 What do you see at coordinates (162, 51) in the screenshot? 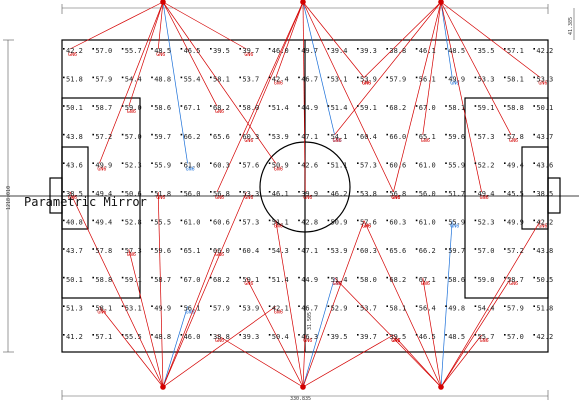
I see `illuminance-value: 48.5` at bounding box center [162, 51].